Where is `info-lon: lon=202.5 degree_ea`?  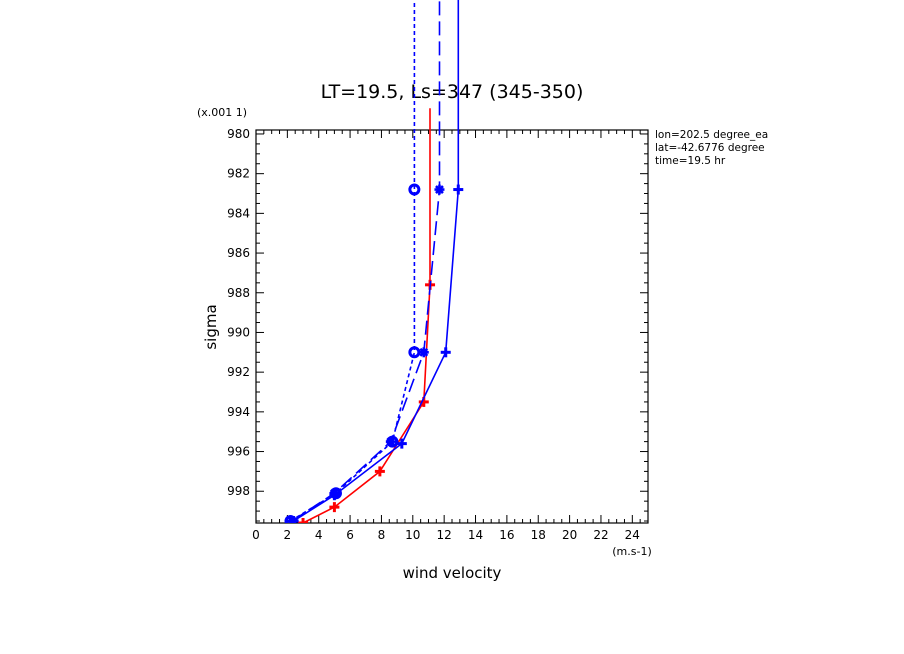
info-lon: lon=202.5 degree_ea is located at coordinates (711, 135).